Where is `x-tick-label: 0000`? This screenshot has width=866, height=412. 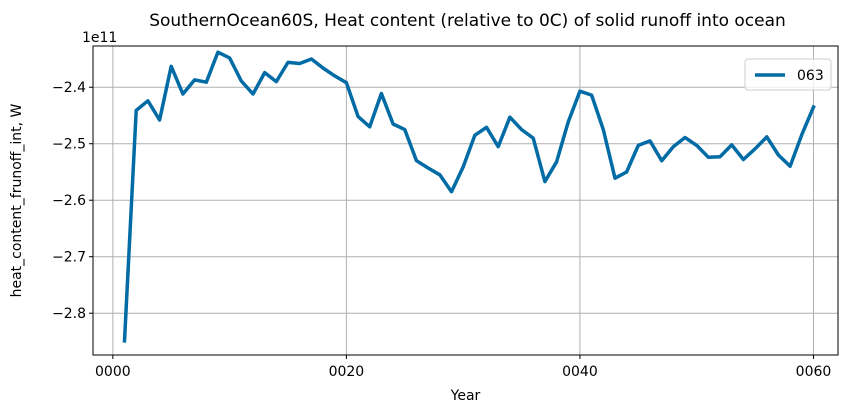 x-tick-label: 0000 is located at coordinates (113, 372).